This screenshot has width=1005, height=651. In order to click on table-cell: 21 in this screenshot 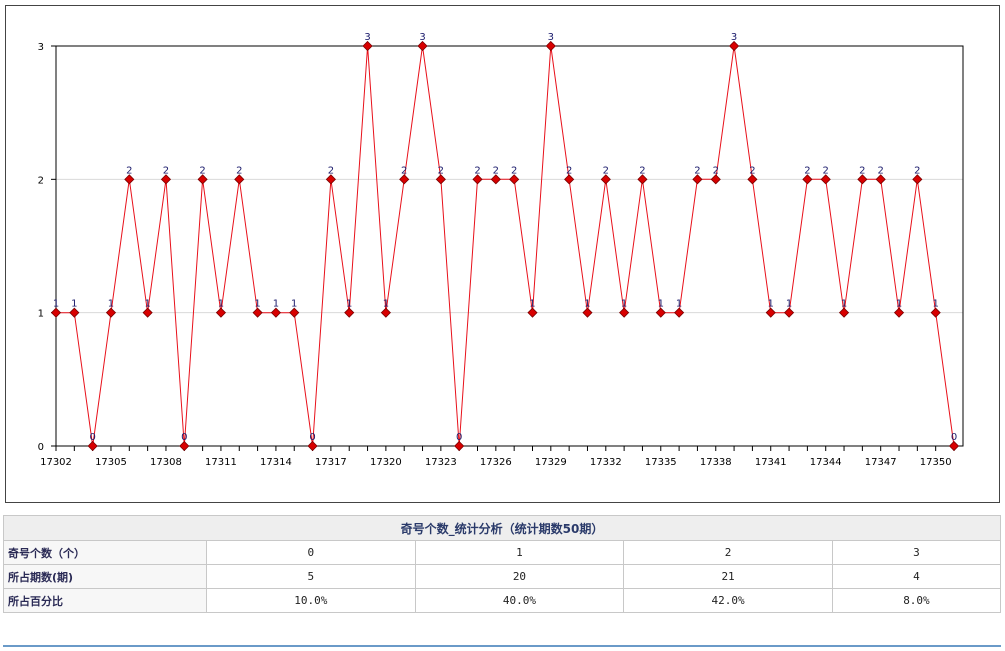, I will do `click(728, 576)`.